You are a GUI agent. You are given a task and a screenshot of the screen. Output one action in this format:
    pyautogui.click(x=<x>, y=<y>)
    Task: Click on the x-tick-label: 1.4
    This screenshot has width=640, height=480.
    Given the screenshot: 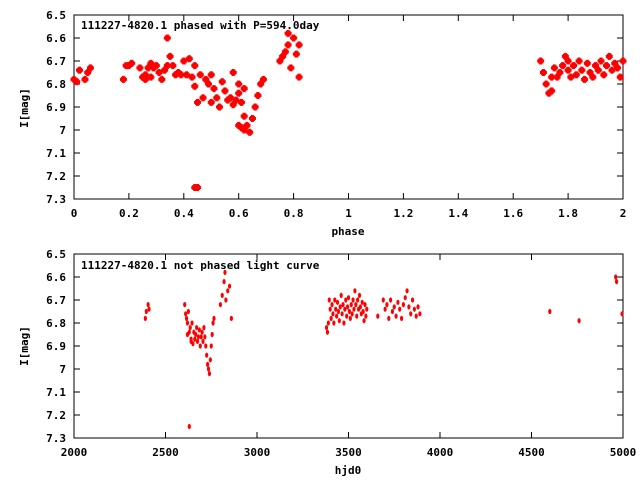 What is the action you would take?
    pyautogui.click(x=458, y=213)
    